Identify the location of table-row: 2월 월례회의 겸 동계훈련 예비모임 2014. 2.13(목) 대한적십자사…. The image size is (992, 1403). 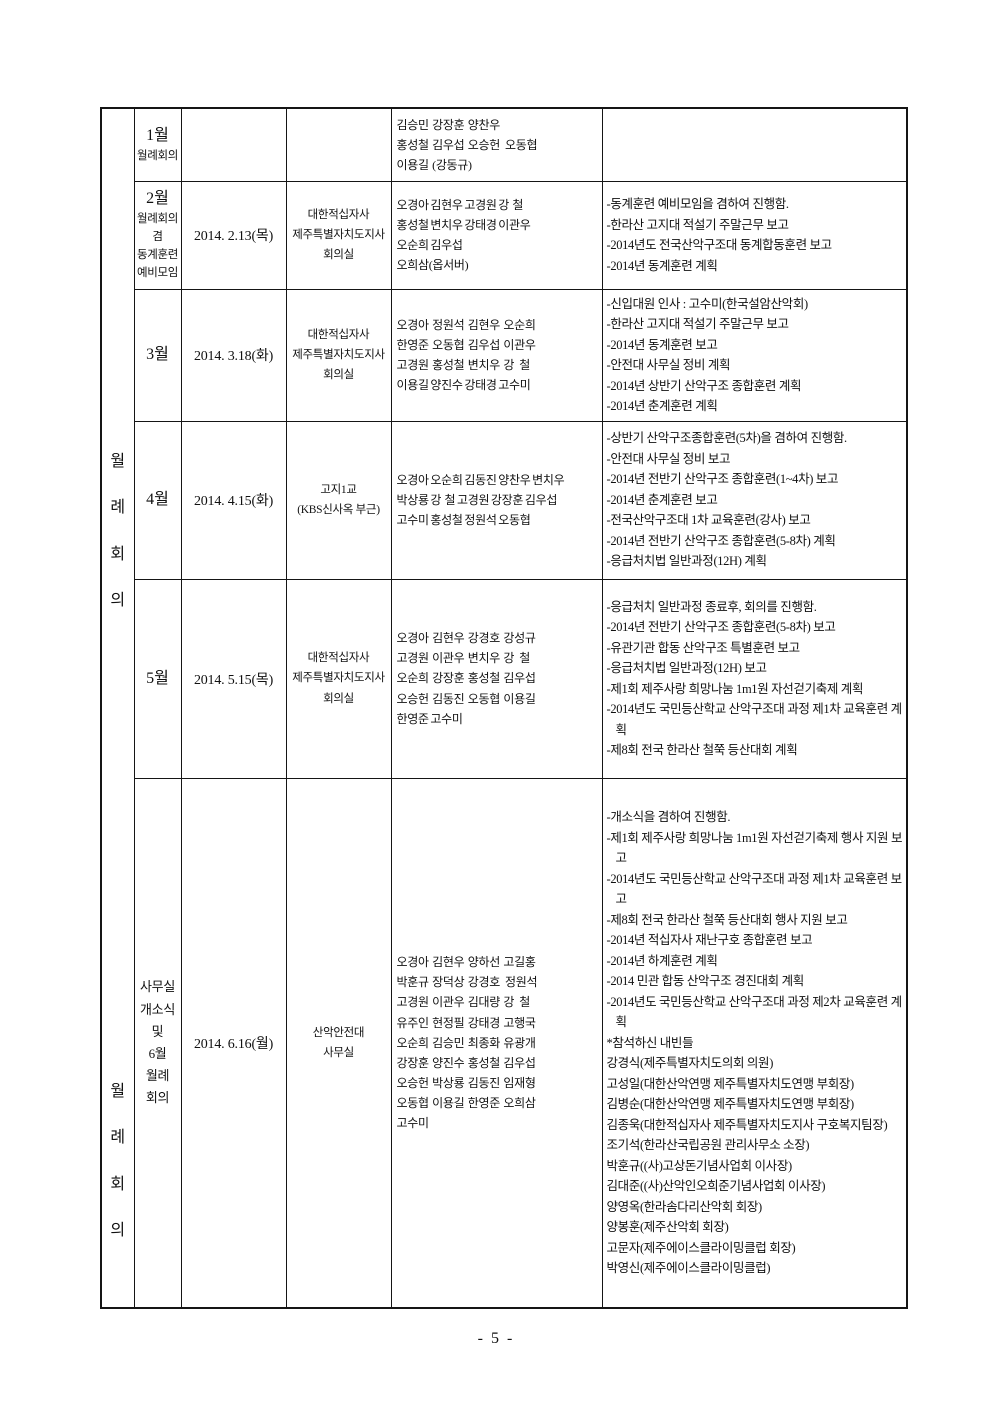
(504, 235).